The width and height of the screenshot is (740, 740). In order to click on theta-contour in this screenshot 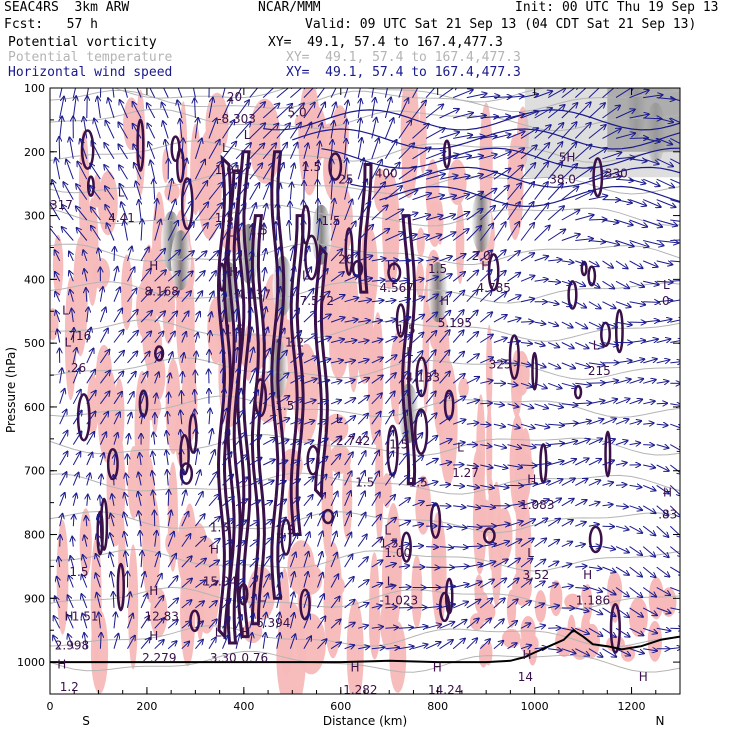, I will do `click(365, 120)`.